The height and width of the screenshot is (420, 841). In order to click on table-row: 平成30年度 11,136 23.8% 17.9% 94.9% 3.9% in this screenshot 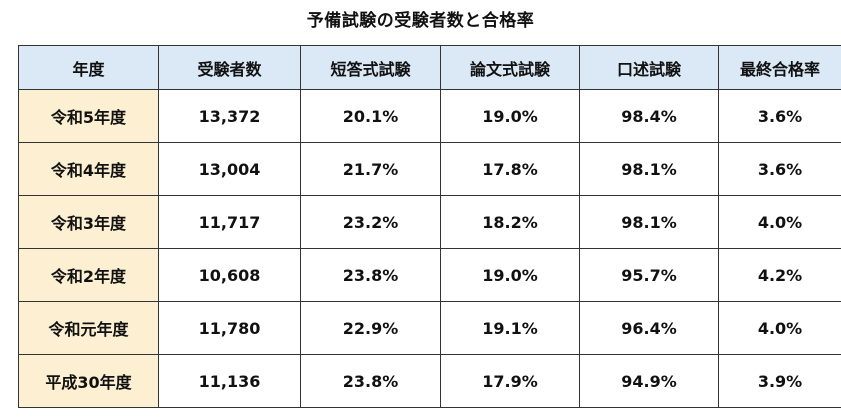, I will do `click(429, 381)`.